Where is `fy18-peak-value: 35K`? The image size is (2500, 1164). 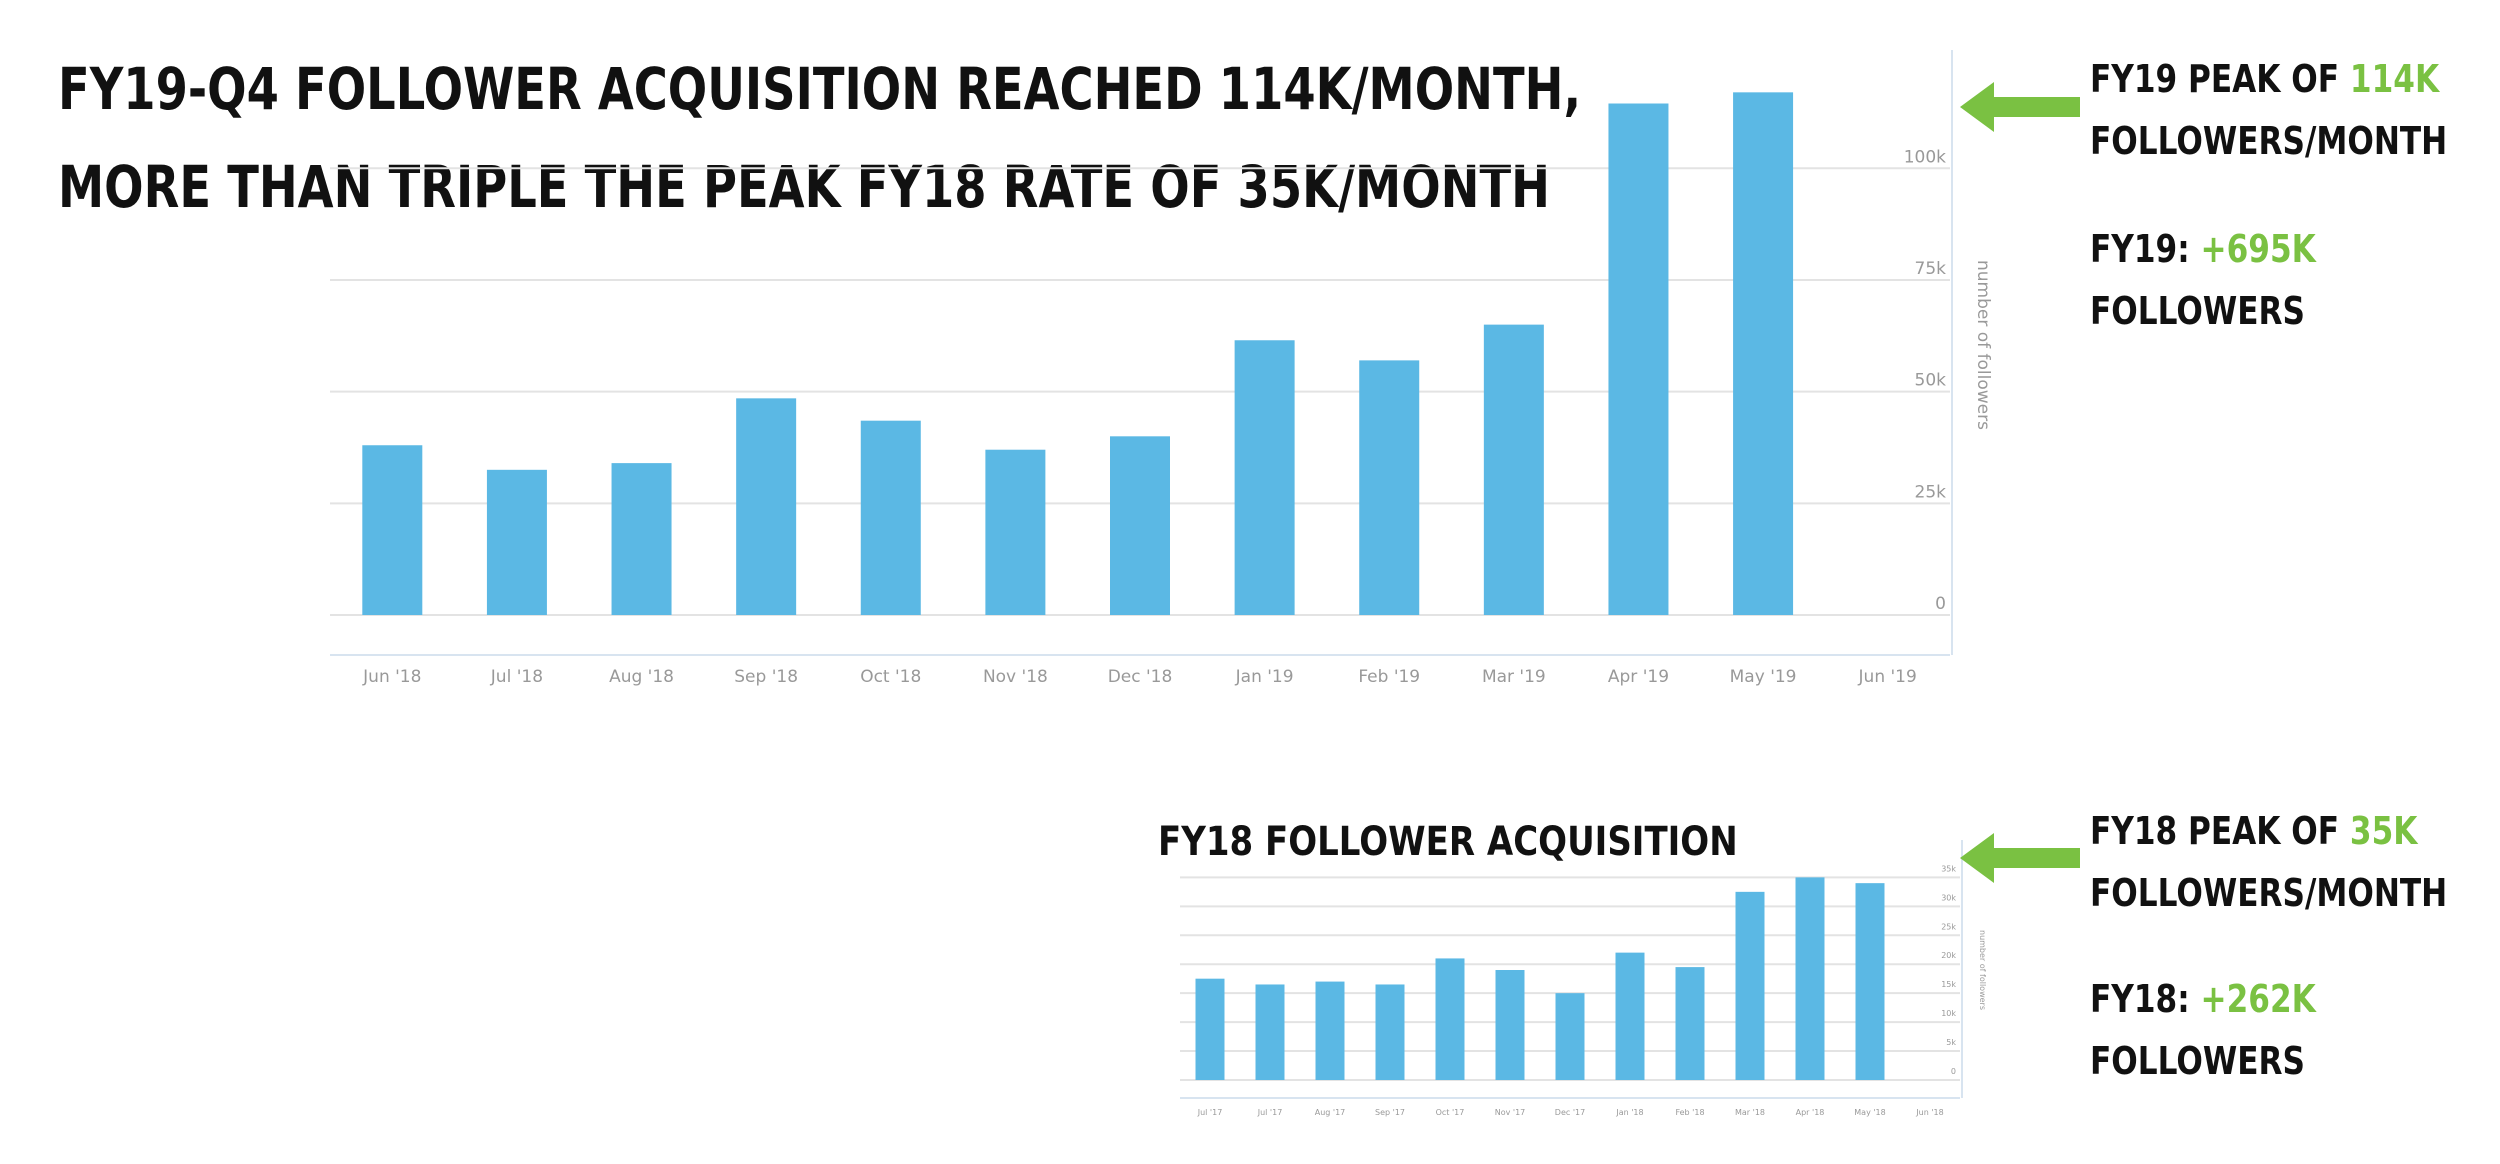
fy18-peak-value: 35K is located at coordinates (2383, 831).